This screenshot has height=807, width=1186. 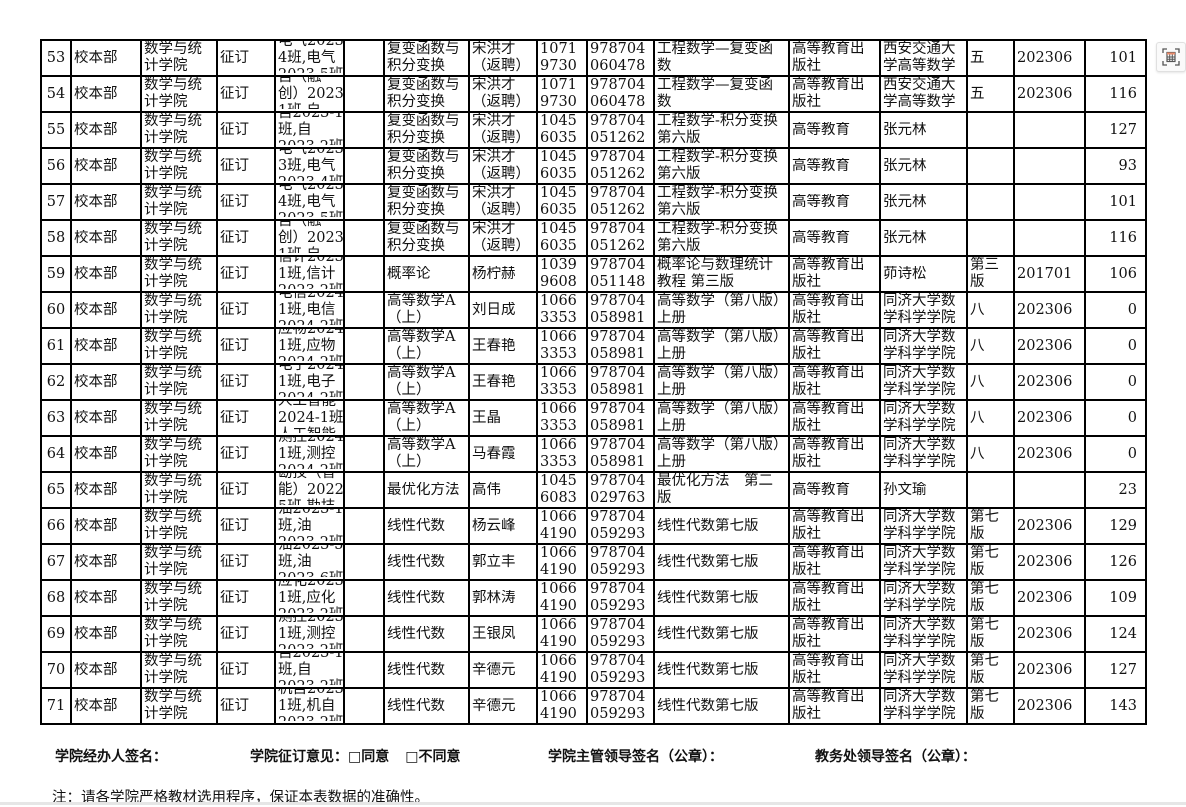 What do you see at coordinates (1049, 166) in the screenshot?
I see `publish-date-cell` at bounding box center [1049, 166].